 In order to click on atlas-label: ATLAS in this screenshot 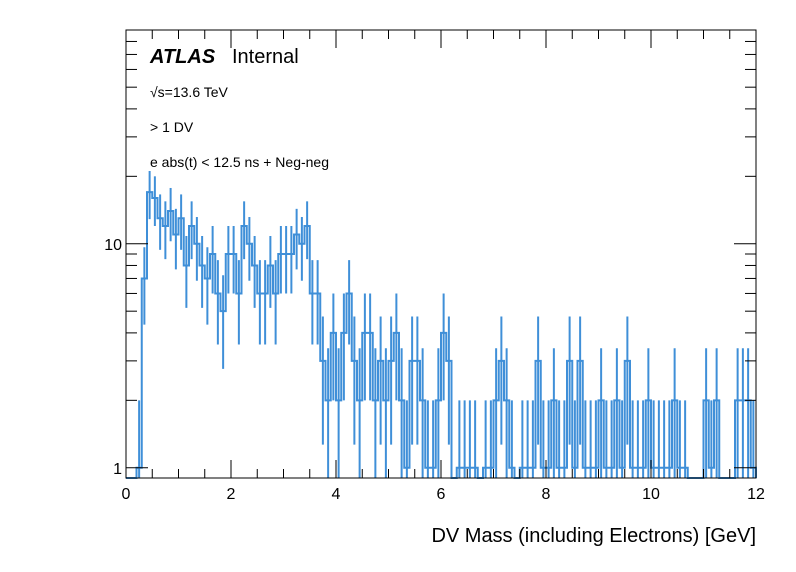, I will do `click(182, 57)`.